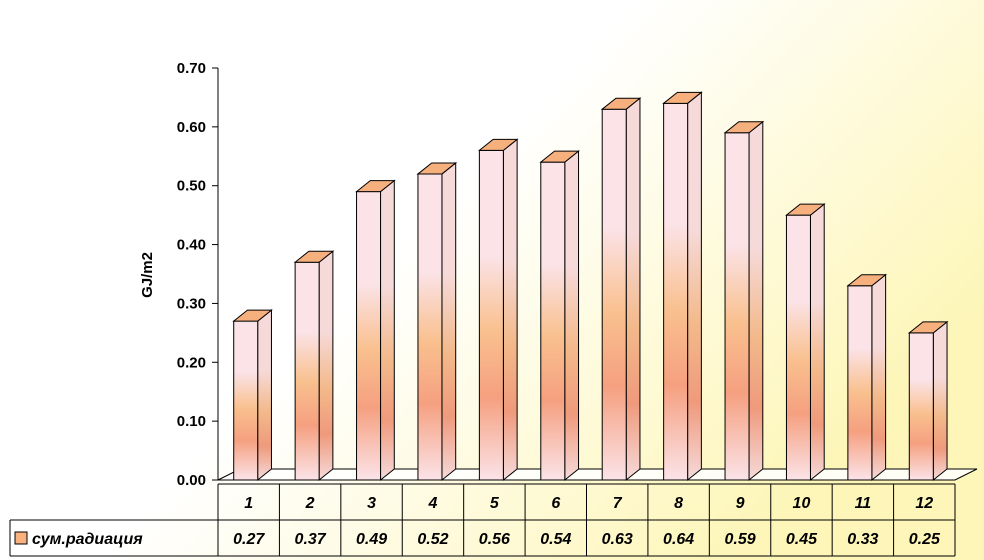 The width and height of the screenshot is (984, 560). What do you see at coordinates (21, 538) in the screenshot?
I see `legend-swatch` at bounding box center [21, 538].